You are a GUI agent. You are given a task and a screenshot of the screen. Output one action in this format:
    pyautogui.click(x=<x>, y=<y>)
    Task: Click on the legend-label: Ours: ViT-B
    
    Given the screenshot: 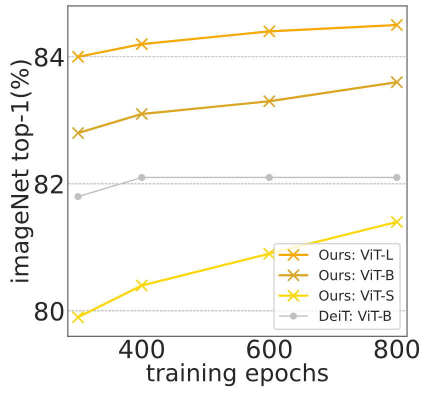 What is the action you would take?
    pyautogui.click(x=356, y=275)
    